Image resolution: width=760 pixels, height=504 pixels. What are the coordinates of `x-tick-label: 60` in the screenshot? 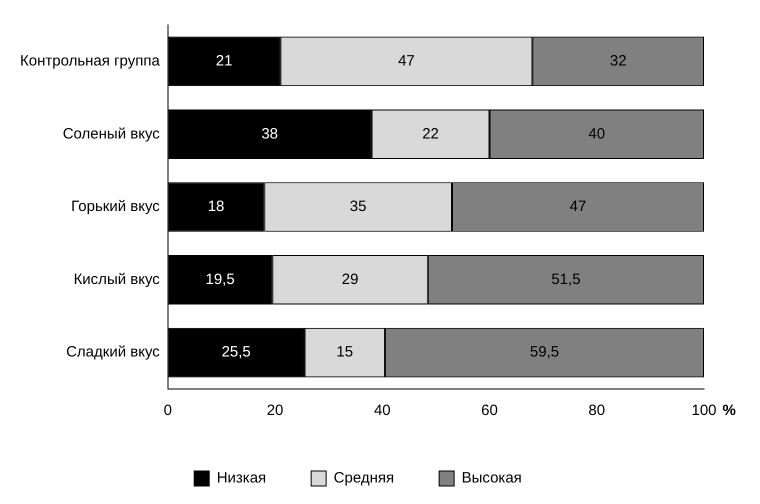 It's located at (489, 411).